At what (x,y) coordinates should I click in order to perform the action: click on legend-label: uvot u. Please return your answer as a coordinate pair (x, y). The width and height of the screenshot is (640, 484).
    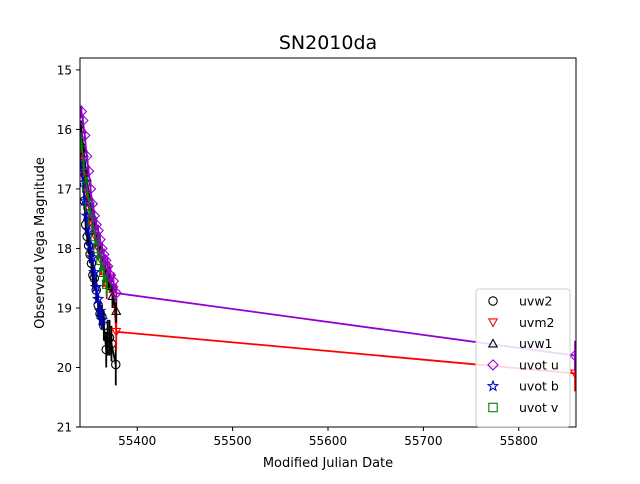
    Looking at the image, I should click on (539, 364).